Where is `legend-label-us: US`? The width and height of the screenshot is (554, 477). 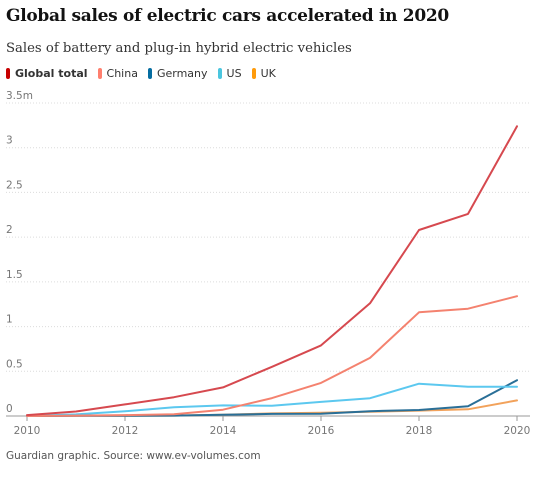
legend-label-us: US is located at coordinates (234, 73).